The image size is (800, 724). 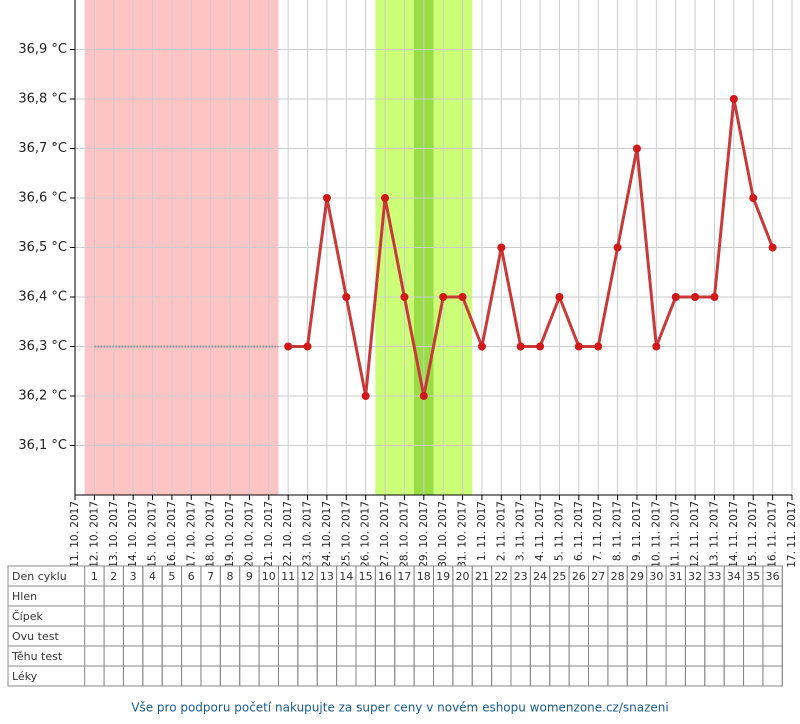 What do you see at coordinates (579, 576) in the screenshot?
I see `cycle-day: 26` at bounding box center [579, 576].